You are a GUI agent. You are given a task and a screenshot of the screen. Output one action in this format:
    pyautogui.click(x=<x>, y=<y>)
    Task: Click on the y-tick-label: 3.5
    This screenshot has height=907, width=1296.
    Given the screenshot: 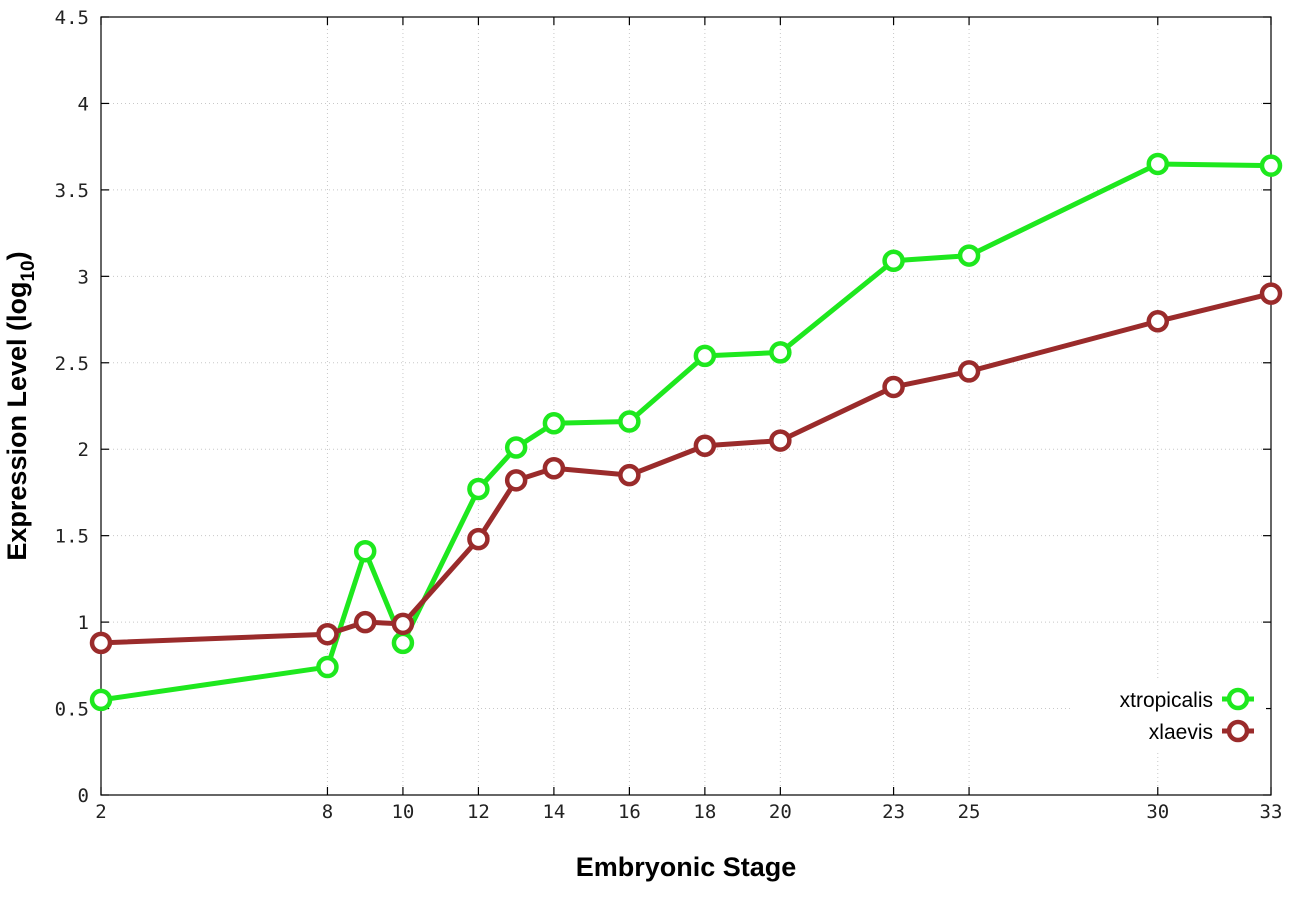 What is the action you would take?
    pyautogui.click(x=72, y=191)
    